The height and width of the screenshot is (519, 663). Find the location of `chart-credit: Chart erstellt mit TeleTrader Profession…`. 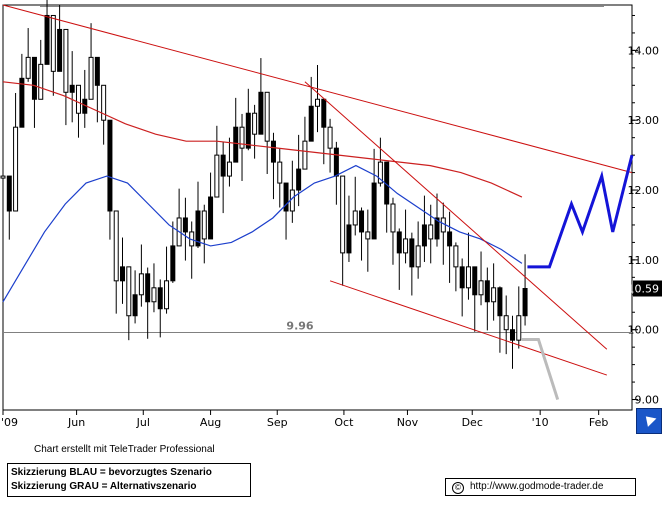

chart-credit: Chart erstellt mit TeleTrader Profession… is located at coordinates (124, 449).